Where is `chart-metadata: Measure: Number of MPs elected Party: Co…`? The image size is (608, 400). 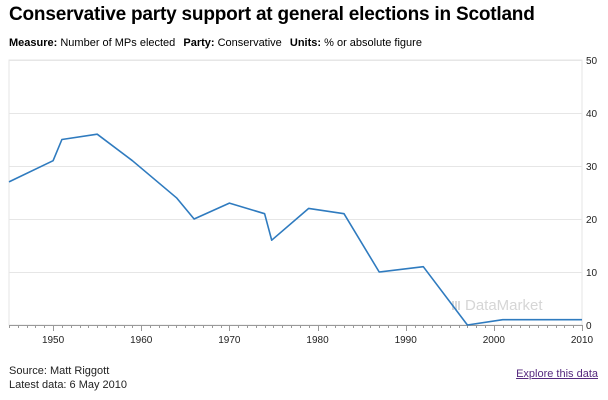
chart-metadata: Measure: Number of MPs elected Party: Co… is located at coordinates (218, 43).